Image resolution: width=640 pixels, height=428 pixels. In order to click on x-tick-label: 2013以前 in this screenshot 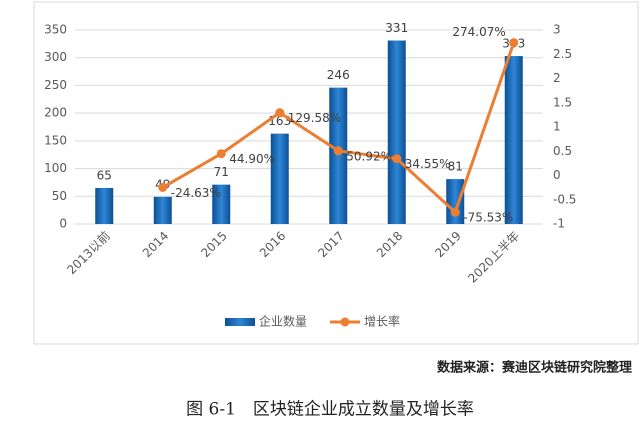, I will do `click(88, 252)`.